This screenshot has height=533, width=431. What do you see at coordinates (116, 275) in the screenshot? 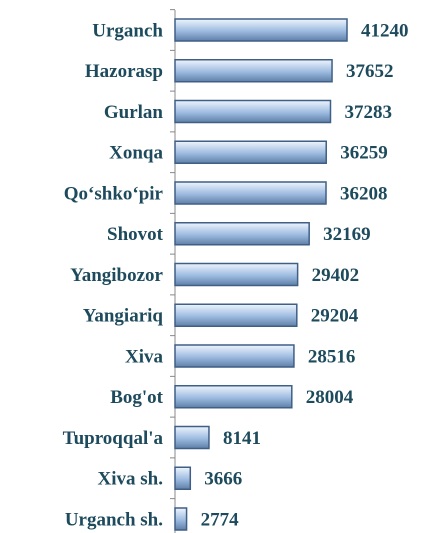
I see `category-label: Yangibozor` at bounding box center [116, 275].